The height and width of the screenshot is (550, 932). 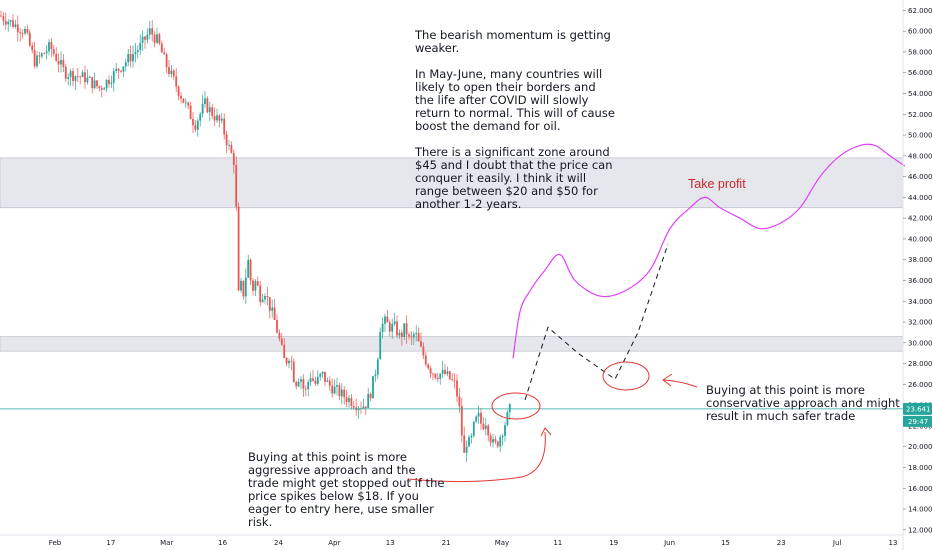 What do you see at coordinates (502, 543) in the screenshot?
I see `x-tick-label: May` at bounding box center [502, 543].